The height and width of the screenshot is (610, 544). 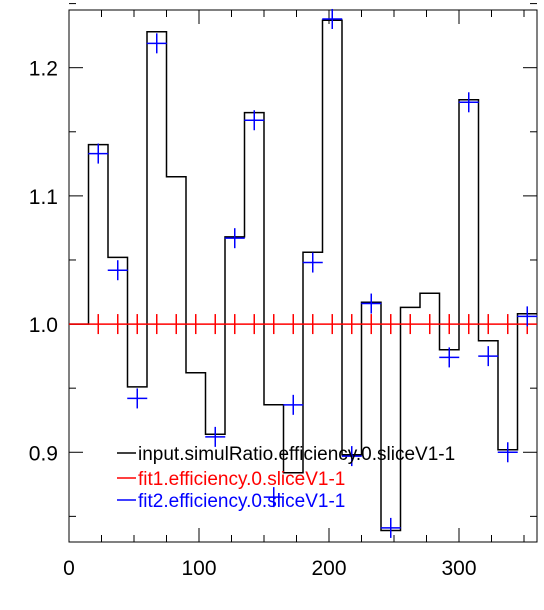 I want to click on y-tick-label: 0.9, so click(x=43, y=453).